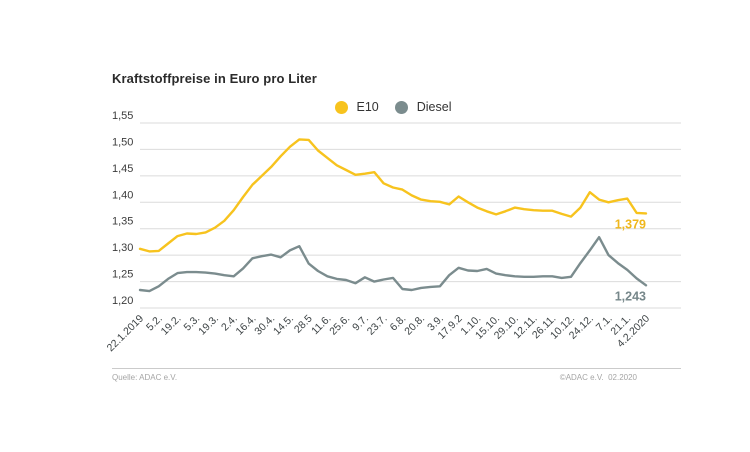 This screenshot has height=452, width=750. I want to click on diesel-line, so click(393, 264).